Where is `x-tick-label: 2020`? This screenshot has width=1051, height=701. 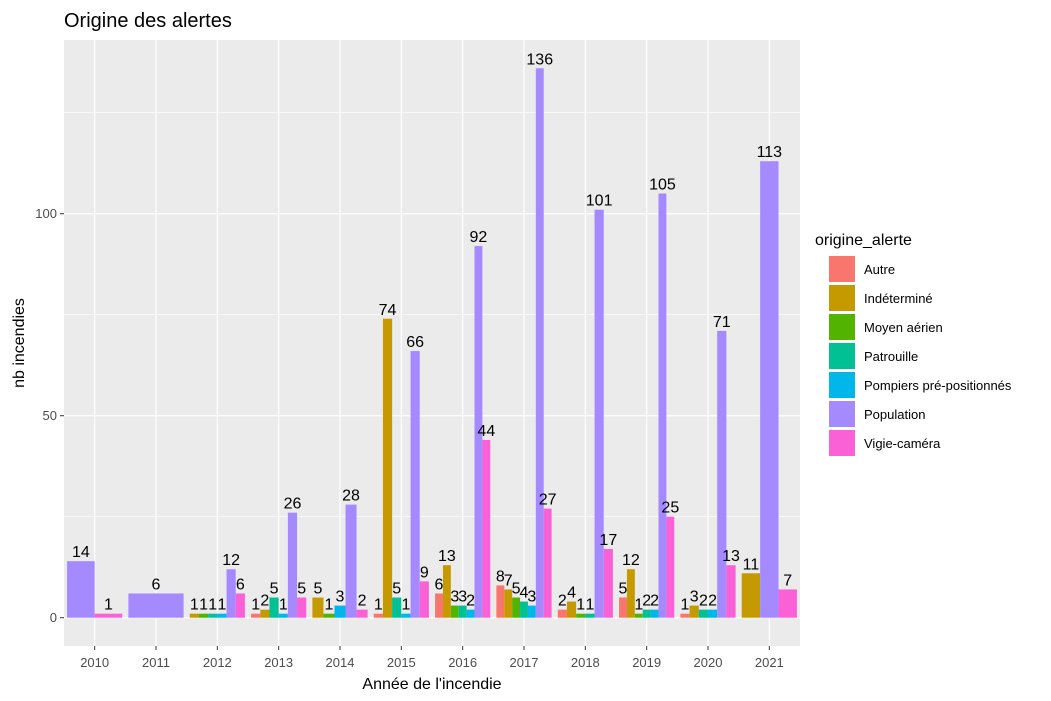 x-tick-label: 2020 is located at coordinates (708, 662).